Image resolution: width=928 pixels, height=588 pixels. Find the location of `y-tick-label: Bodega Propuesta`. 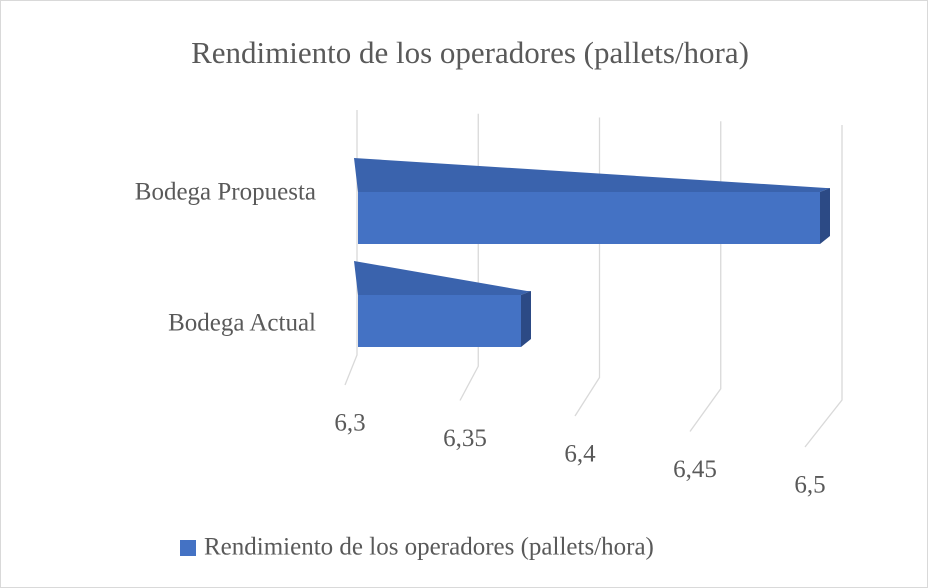

y-tick-label: Bodega Propuesta is located at coordinates (225, 192).